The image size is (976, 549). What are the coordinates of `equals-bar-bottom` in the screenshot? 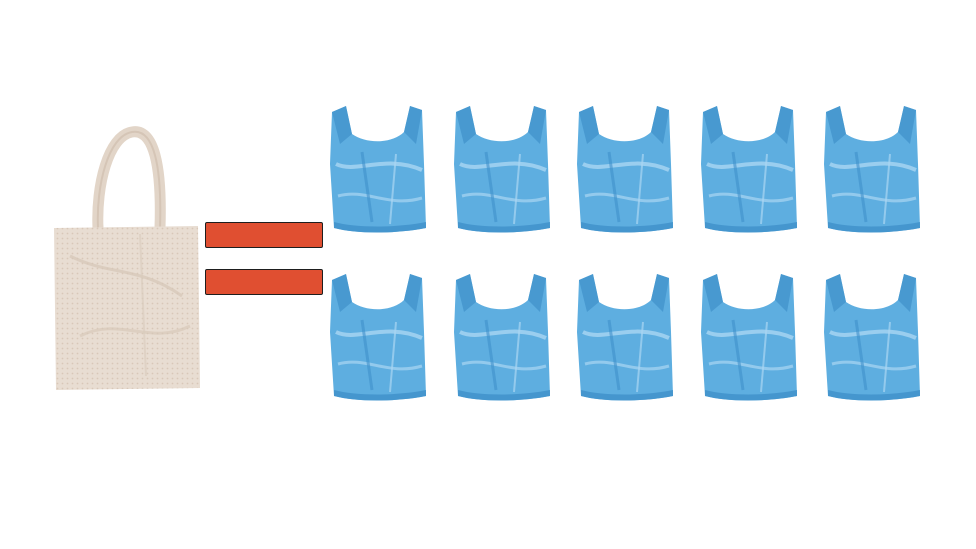 It's located at (264, 282).